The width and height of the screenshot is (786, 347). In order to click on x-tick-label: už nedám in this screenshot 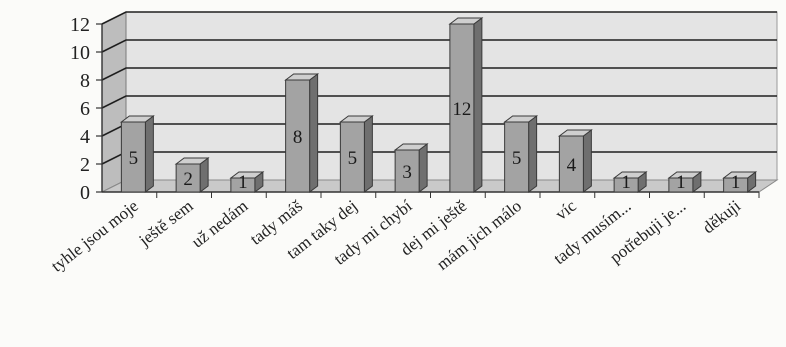, I will do `click(219, 223)`.